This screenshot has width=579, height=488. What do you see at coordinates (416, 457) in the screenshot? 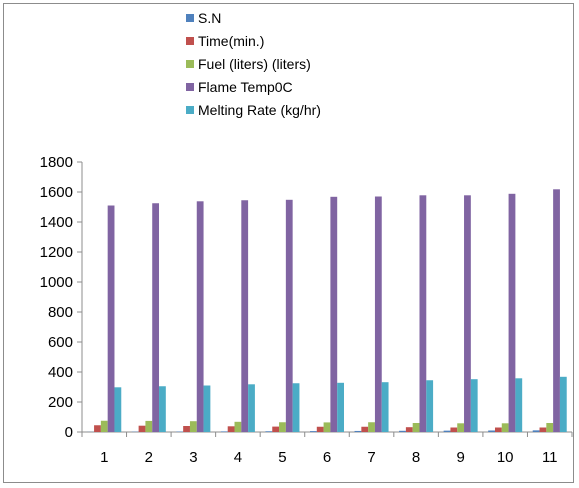
I see `x-tick-label: 8` at bounding box center [416, 457].